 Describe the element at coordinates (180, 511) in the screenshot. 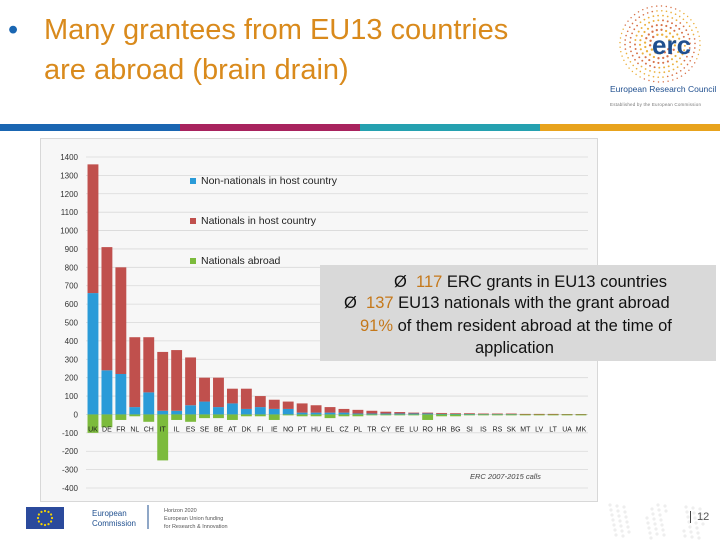

I see `horizon-line-1: Horizon 2020` at that location.